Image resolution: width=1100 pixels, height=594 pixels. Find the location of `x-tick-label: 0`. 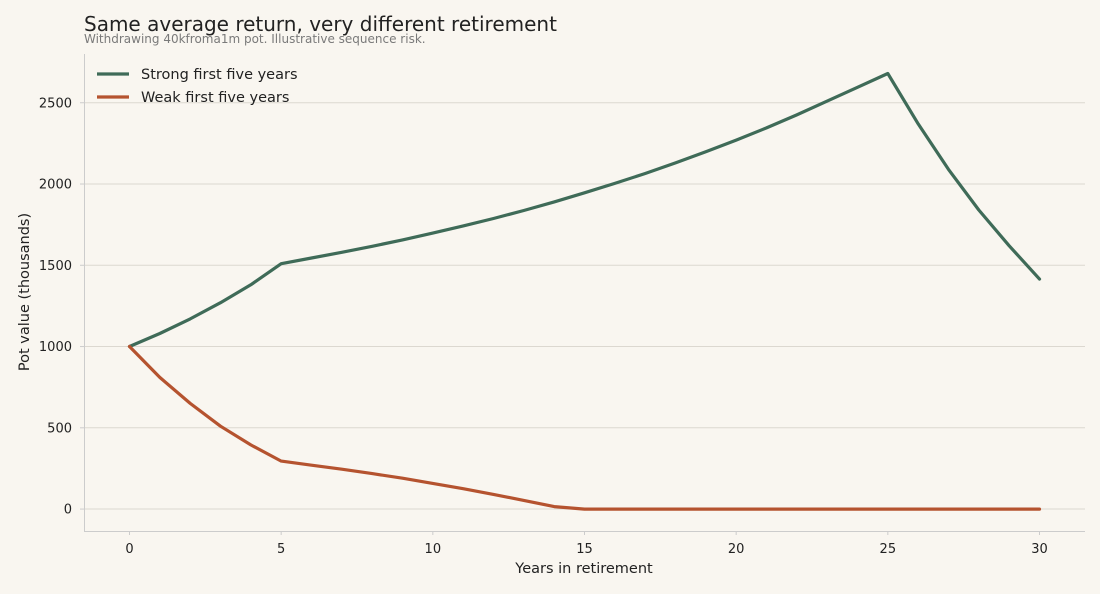

x-tick-label: 0 is located at coordinates (129, 549).